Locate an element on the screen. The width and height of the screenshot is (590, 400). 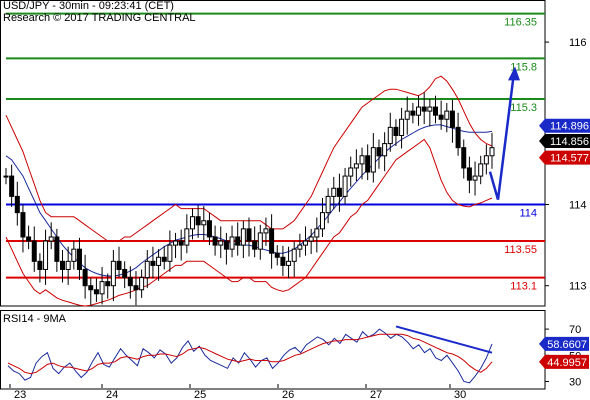
price-tag-last is located at coordinates (564, 140).